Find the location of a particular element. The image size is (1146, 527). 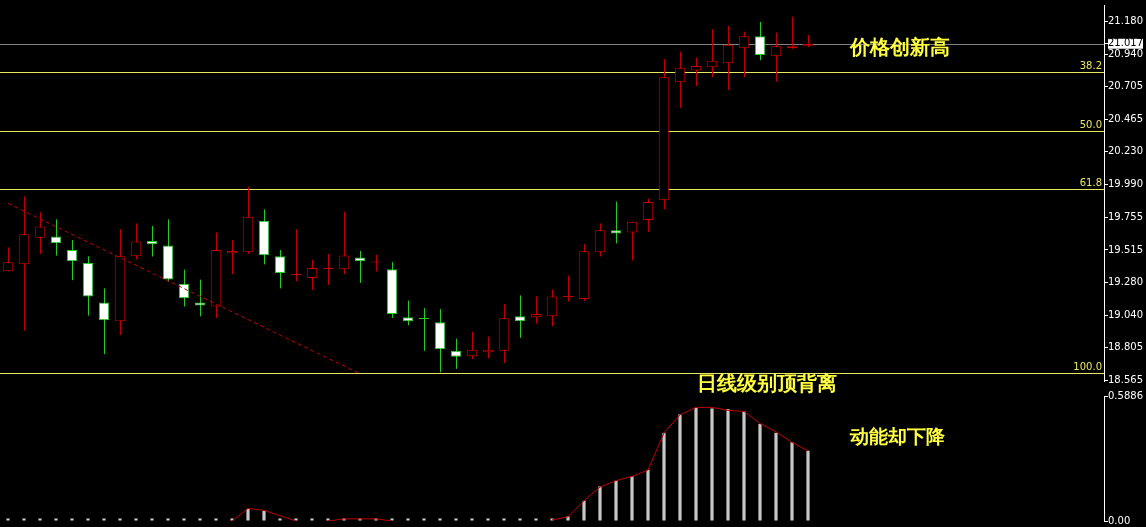

y-tick-label: 19.755 is located at coordinates (1125, 216).